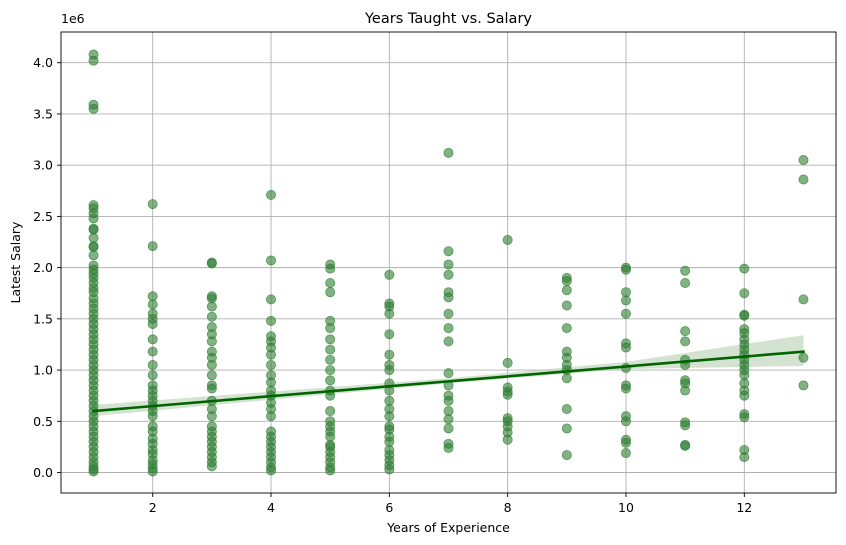 This screenshot has width=846, height=545. What do you see at coordinates (508, 507) in the screenshot?
I see `x-tick-label: 8` at bounding box center [508, 507].